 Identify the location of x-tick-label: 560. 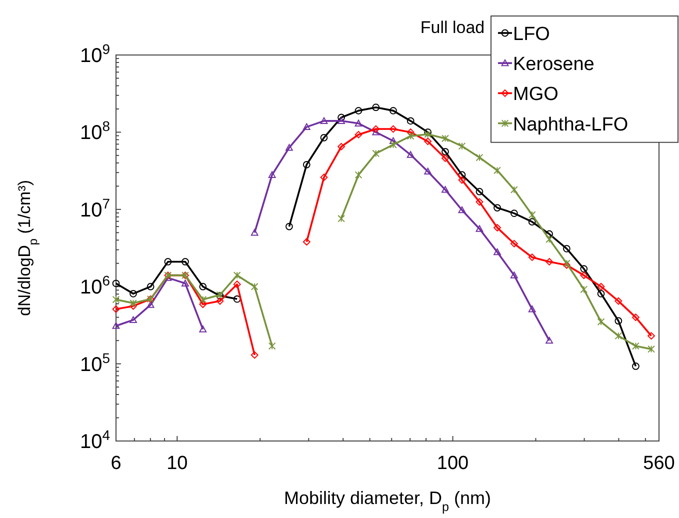
(659, 463).